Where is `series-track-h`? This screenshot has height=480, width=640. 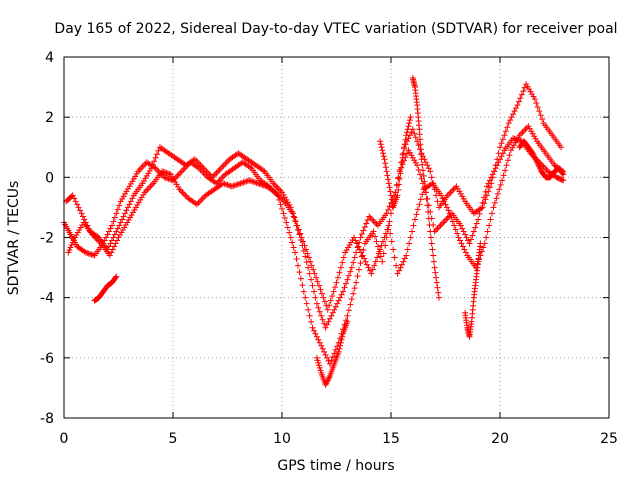 series-track-h is located at coordinates (395, 162).